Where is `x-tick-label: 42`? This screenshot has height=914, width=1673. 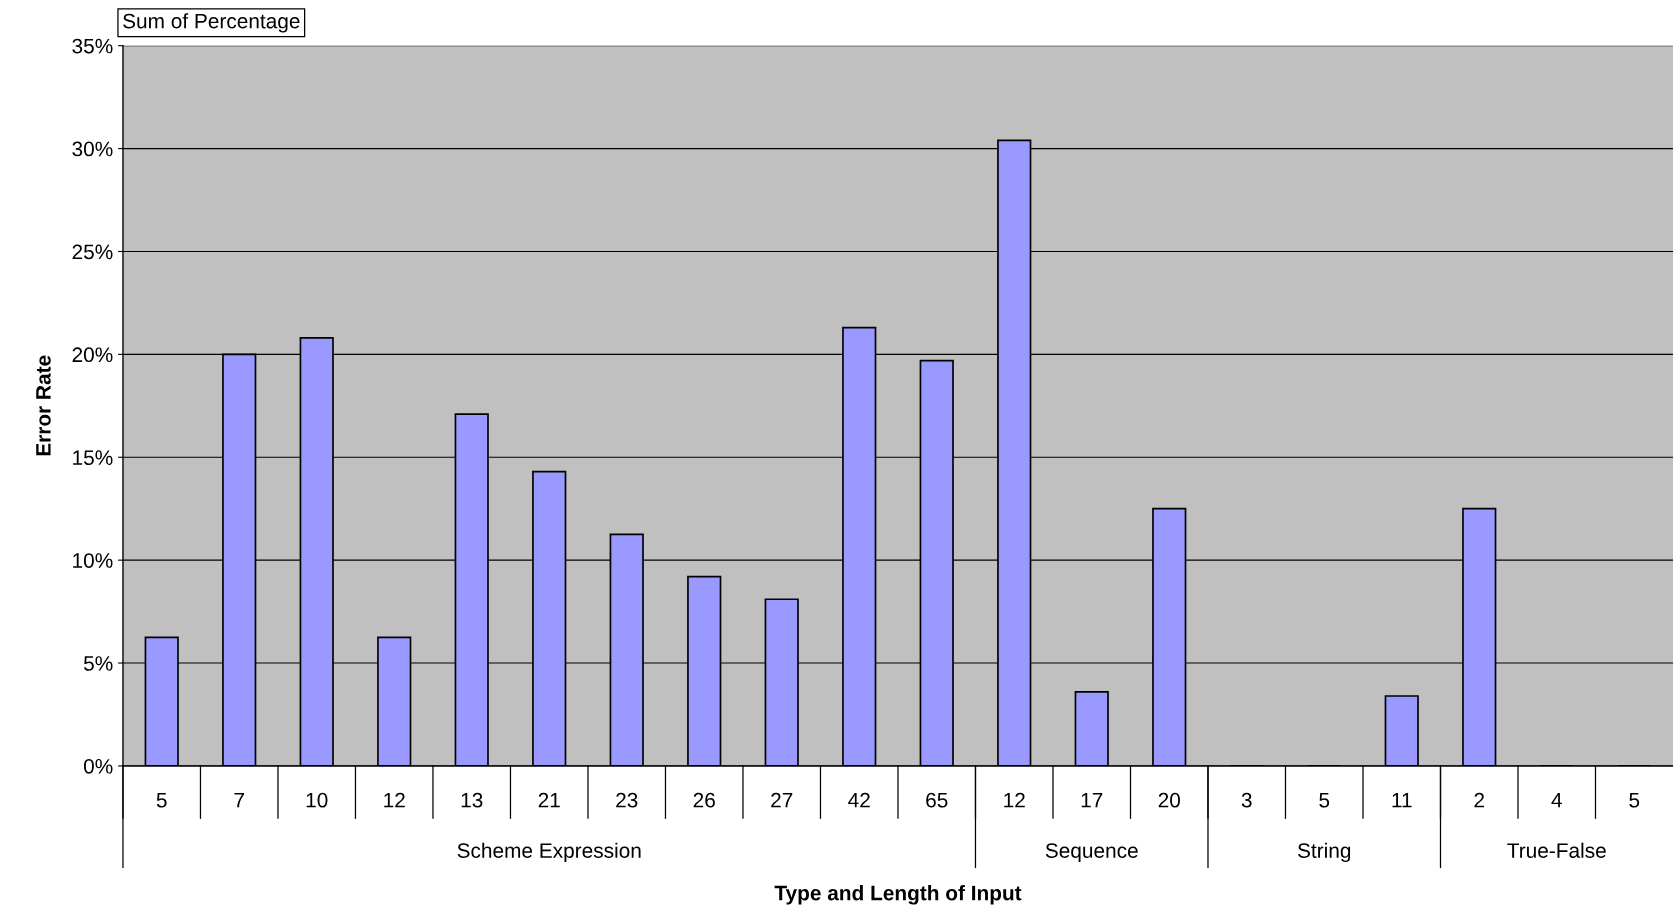 x-tick-label: 42 is located at coordinates (859, 800).